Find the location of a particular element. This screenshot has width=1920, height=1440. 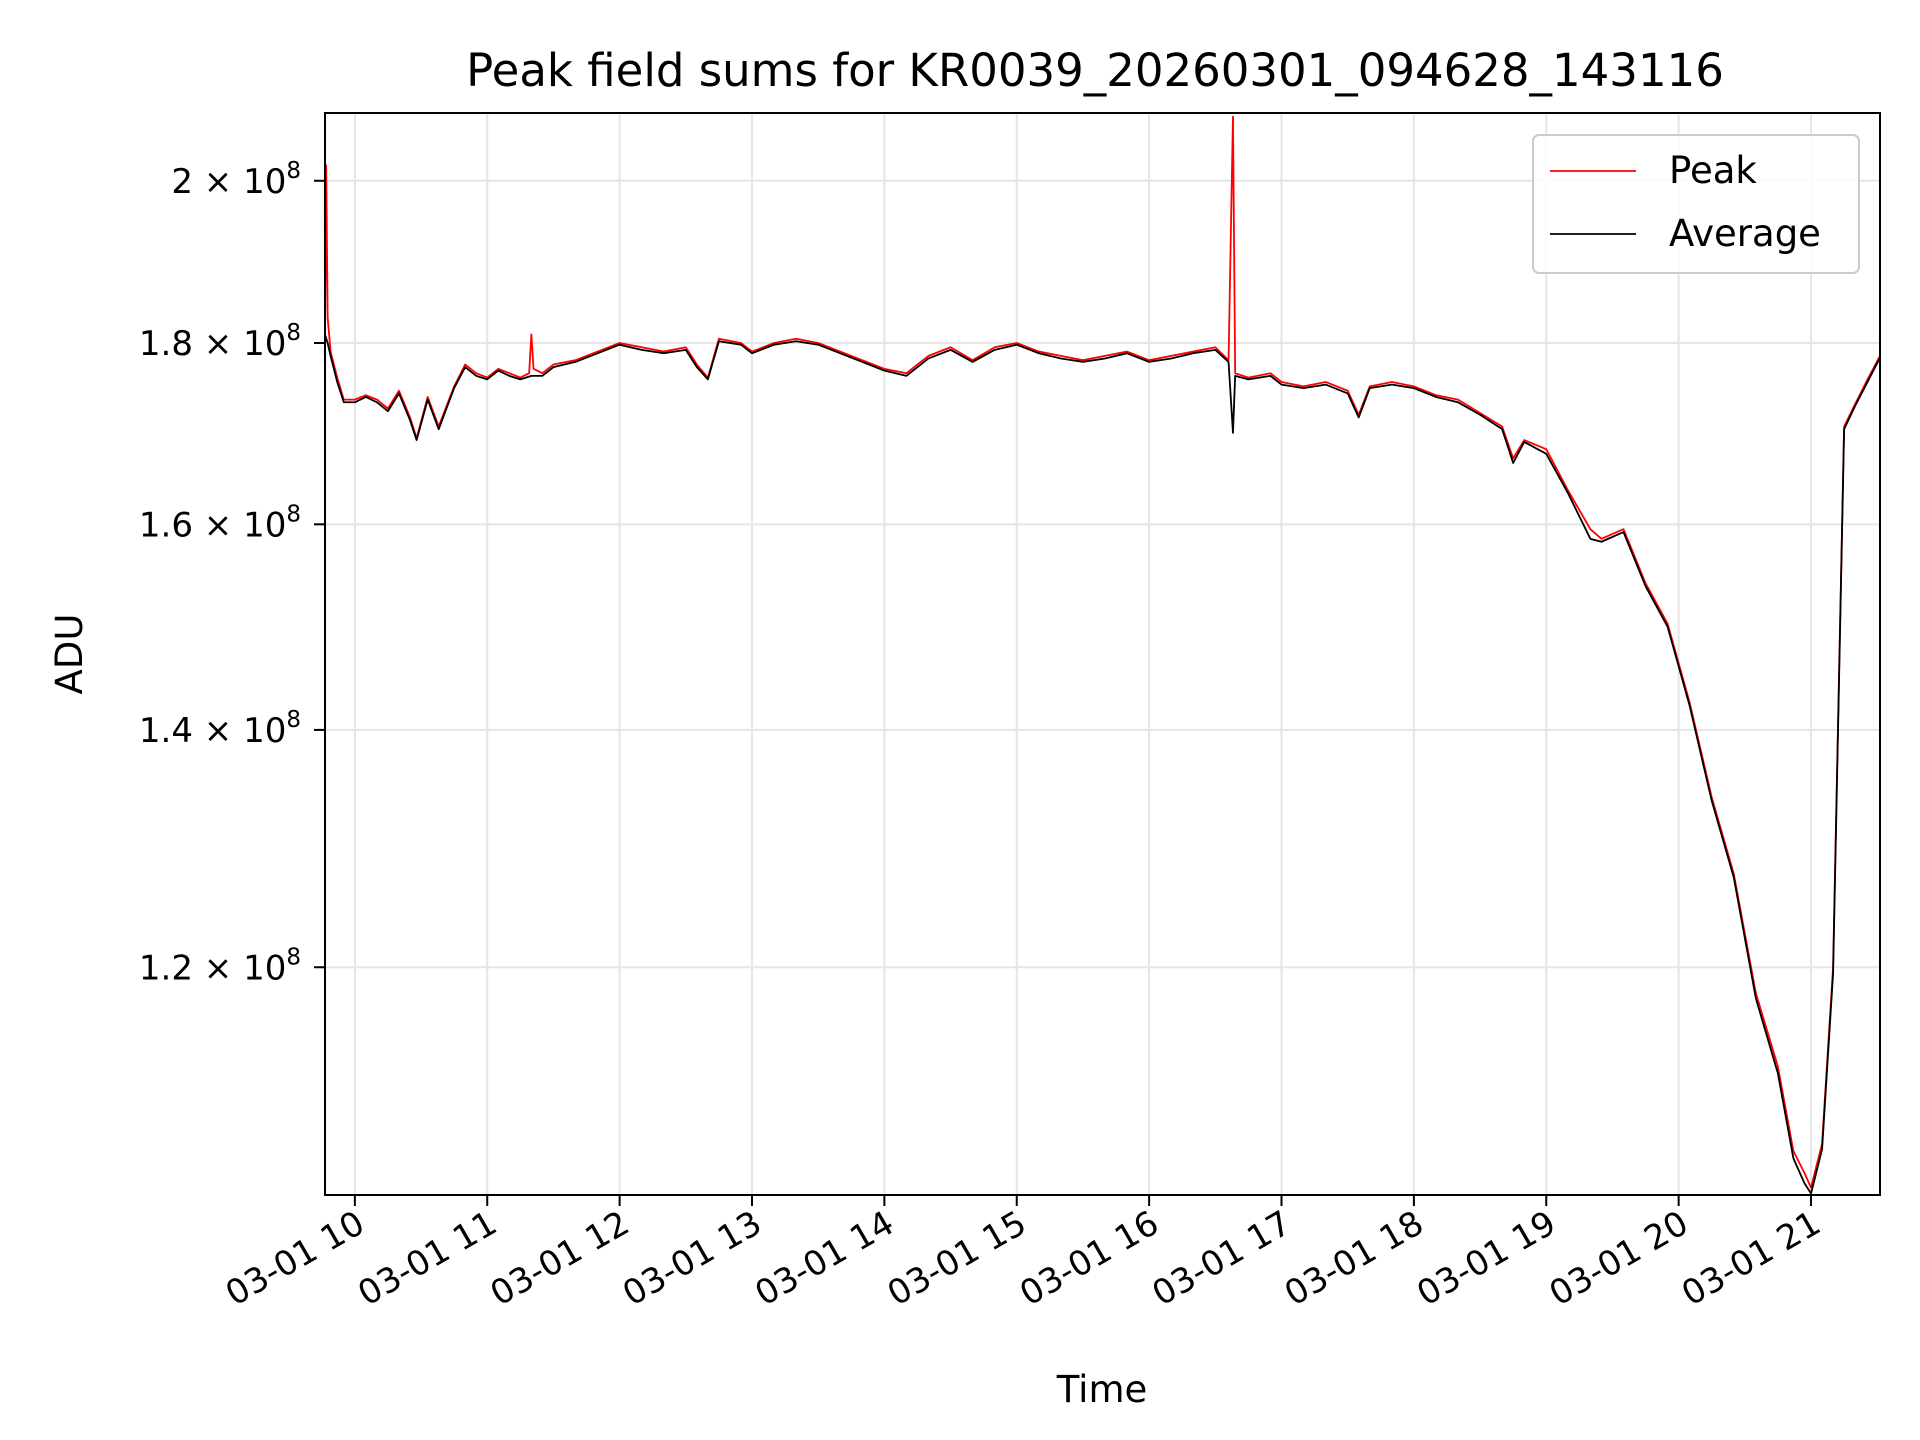

y-tick-mantissa: 1.4 is located at coordinates (166, 731).